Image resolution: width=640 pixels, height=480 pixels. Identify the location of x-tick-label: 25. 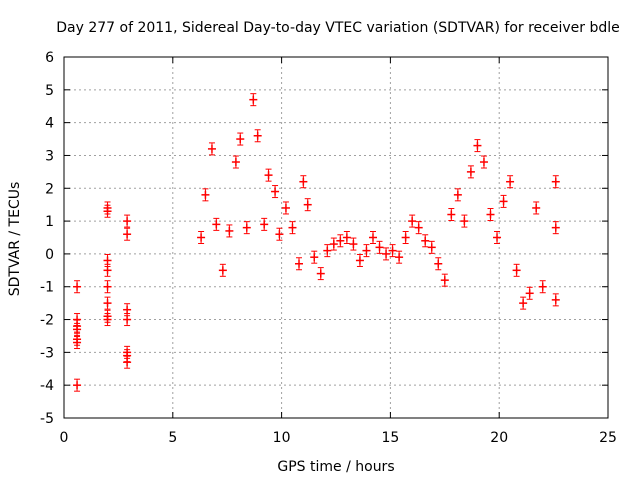
(608, 438).